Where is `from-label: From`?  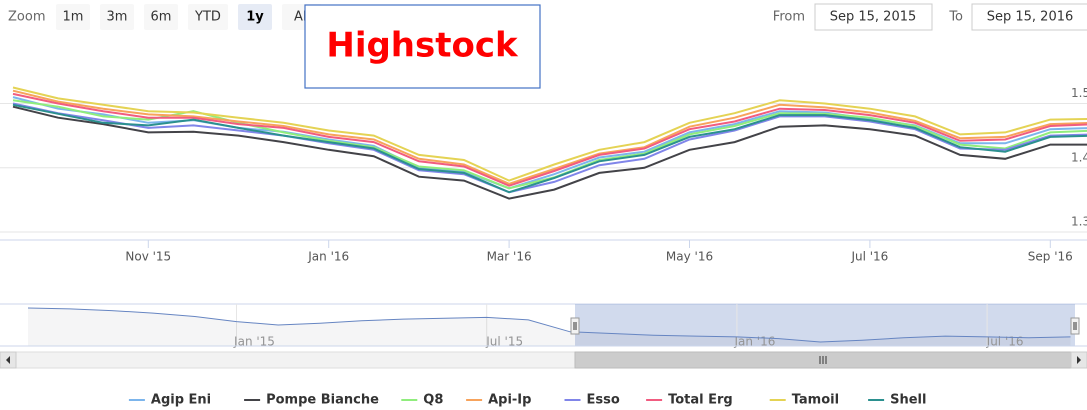
from-label: From is located at coordinates (789, 17).